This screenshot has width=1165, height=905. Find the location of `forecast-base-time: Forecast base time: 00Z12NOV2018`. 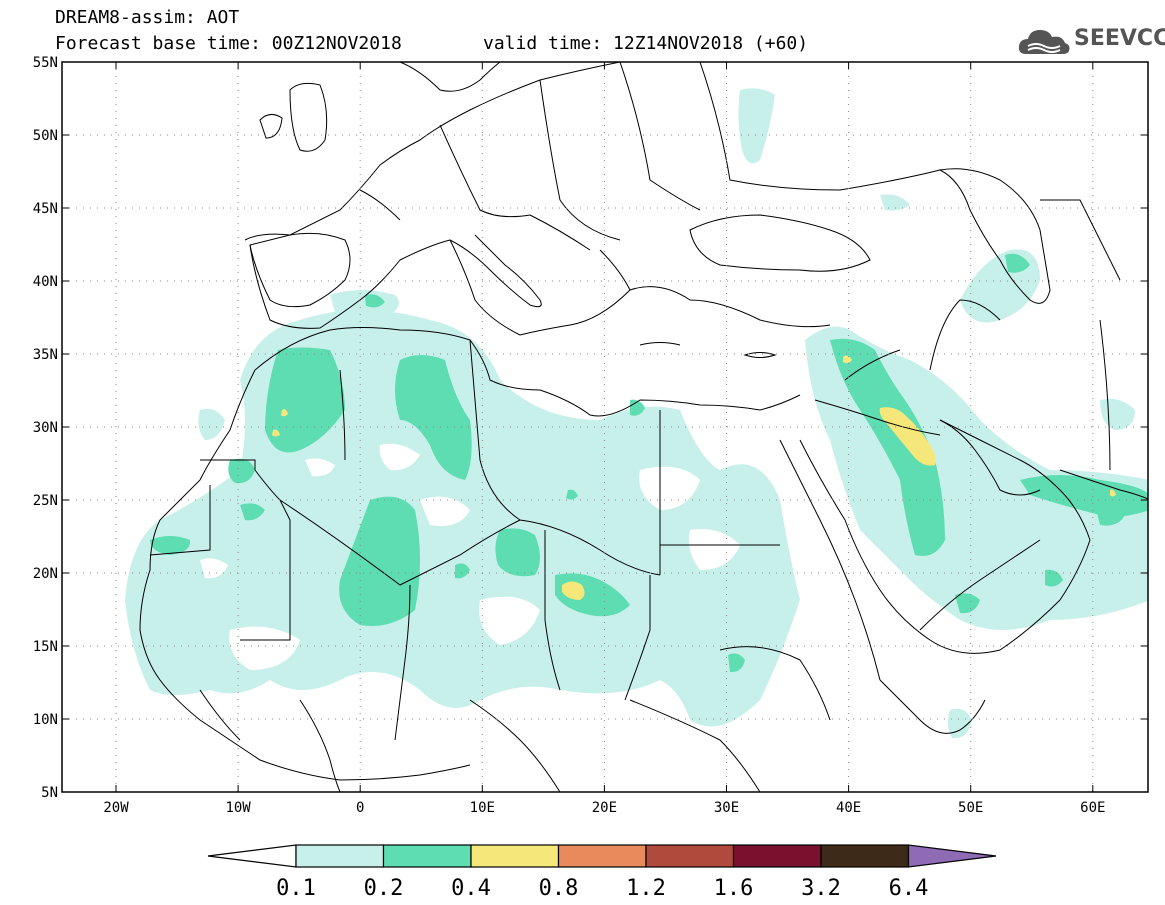

forecast-base-time: Forecast base time: 00Z12NOV2018 is located at coordinates (228, 43).